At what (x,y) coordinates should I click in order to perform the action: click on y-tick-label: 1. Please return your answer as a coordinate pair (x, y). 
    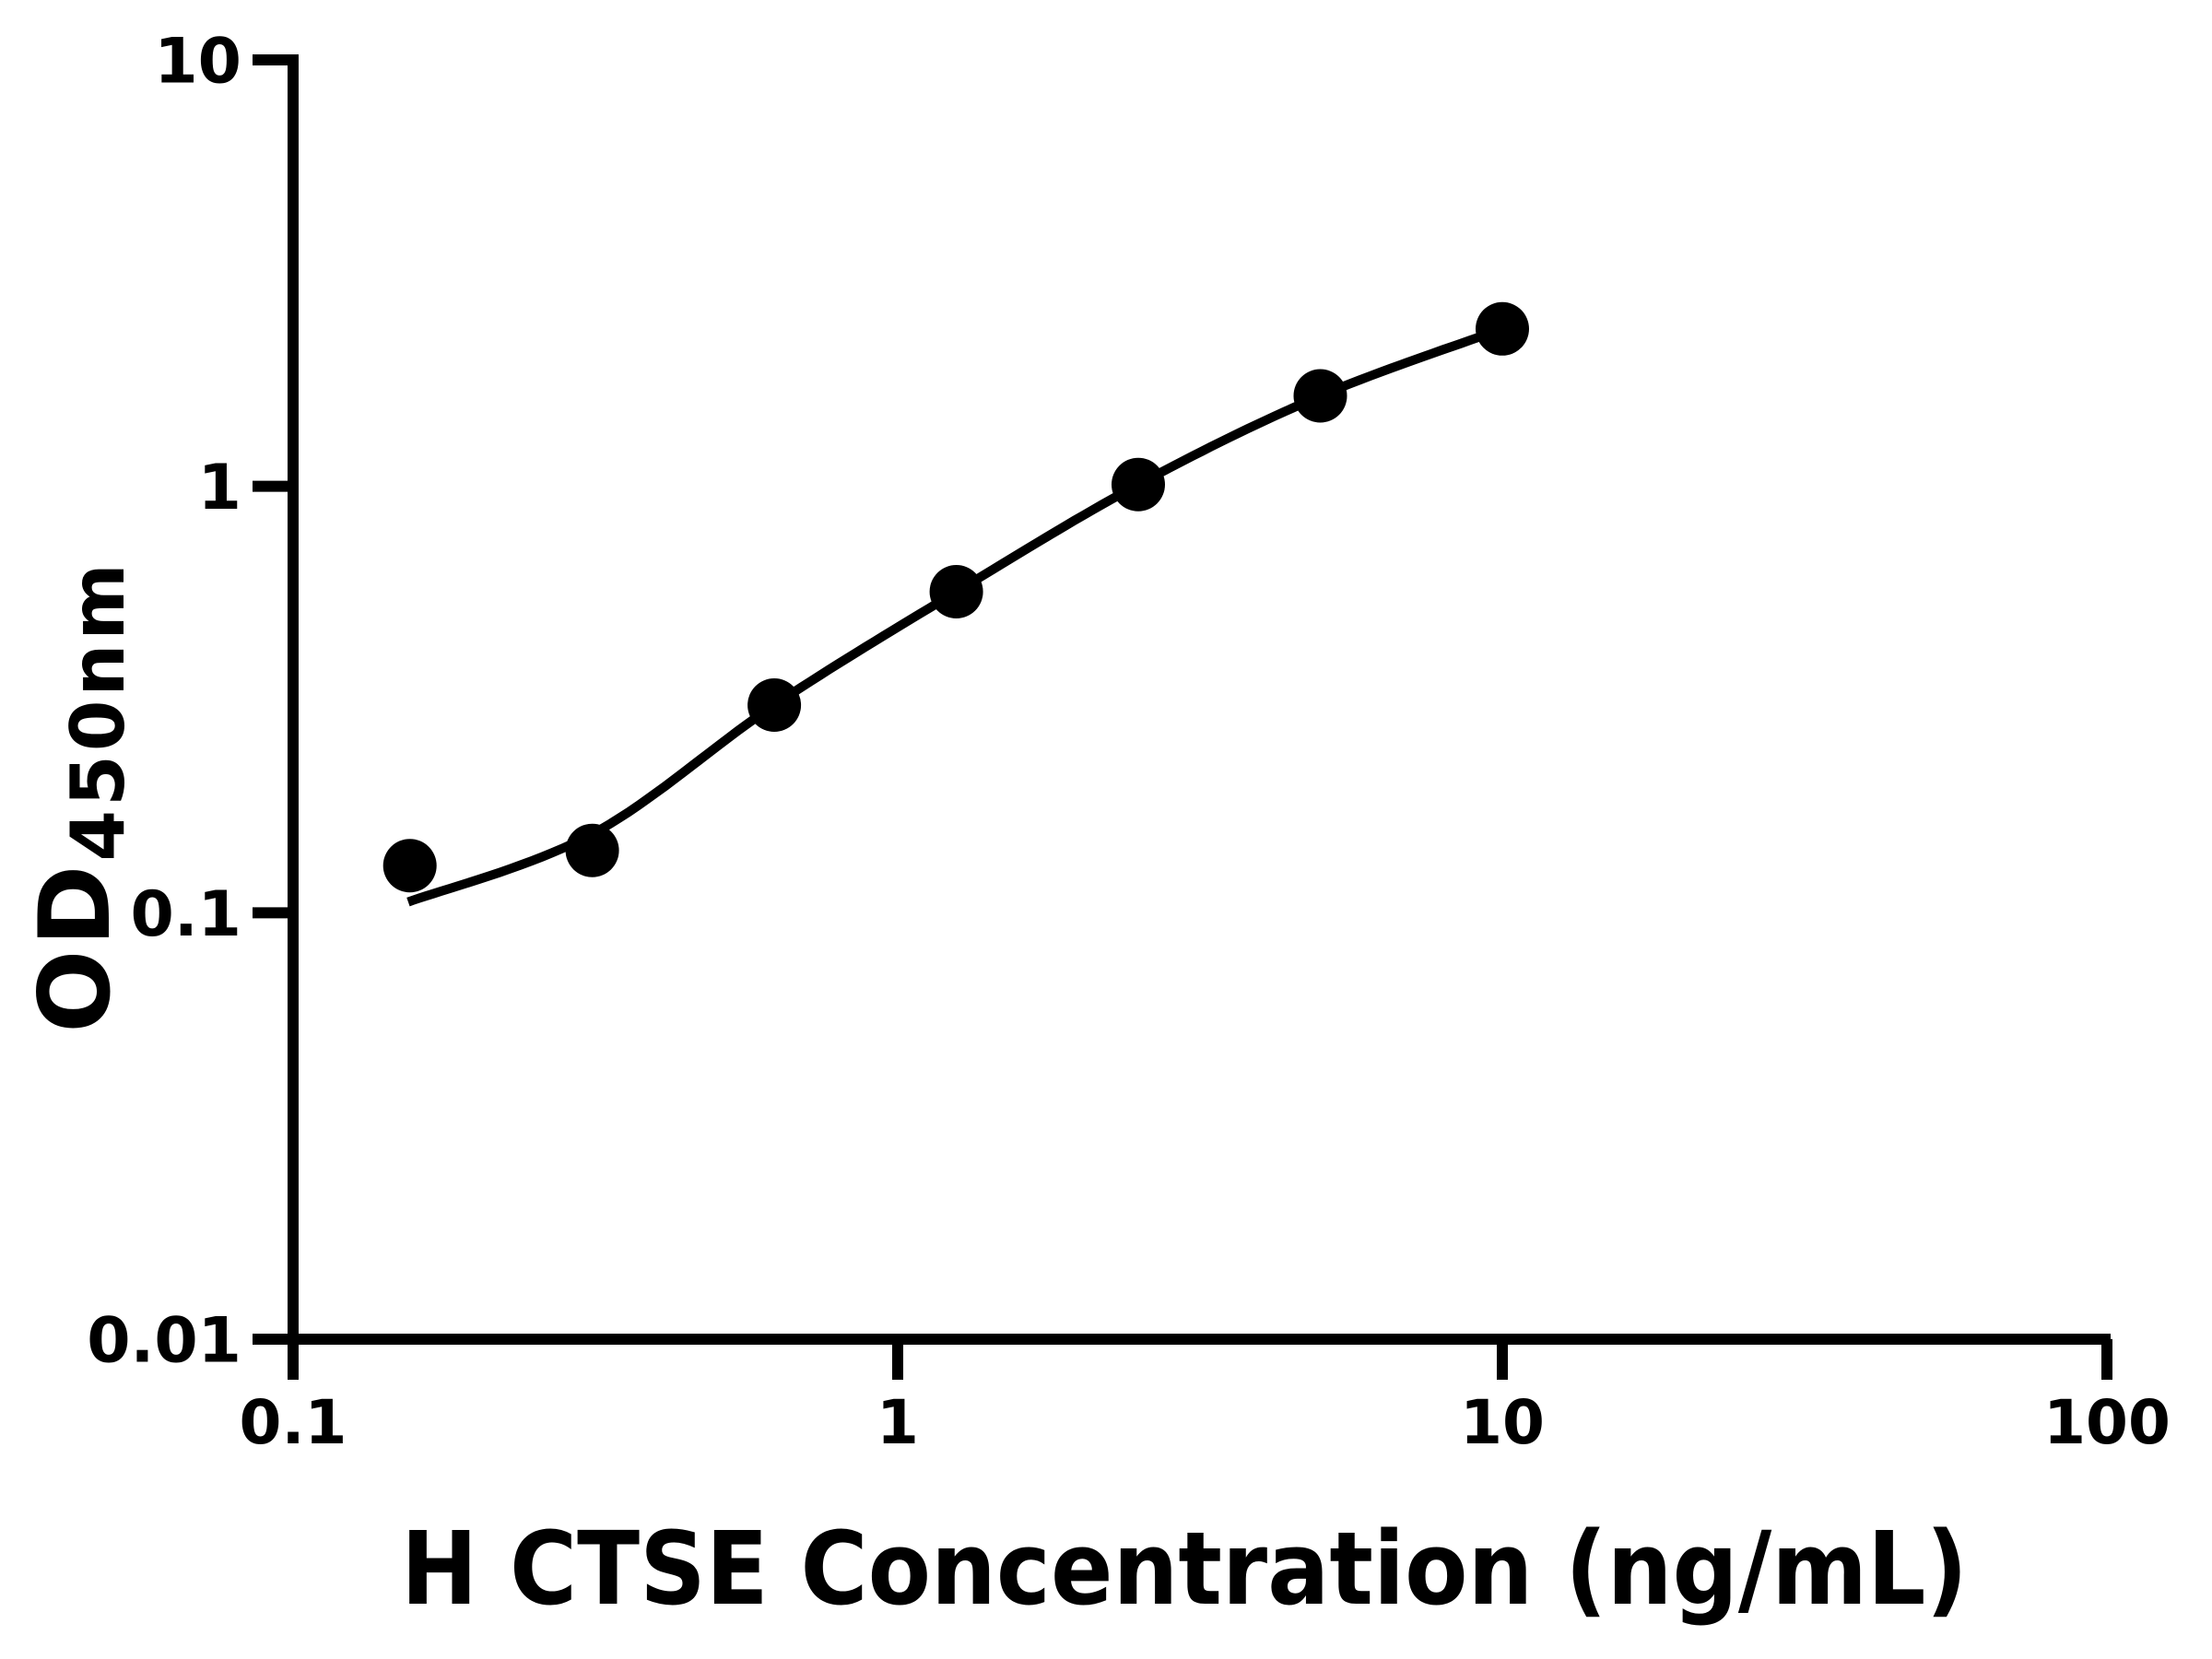
    Looking at the image, I should click on (219, 488).